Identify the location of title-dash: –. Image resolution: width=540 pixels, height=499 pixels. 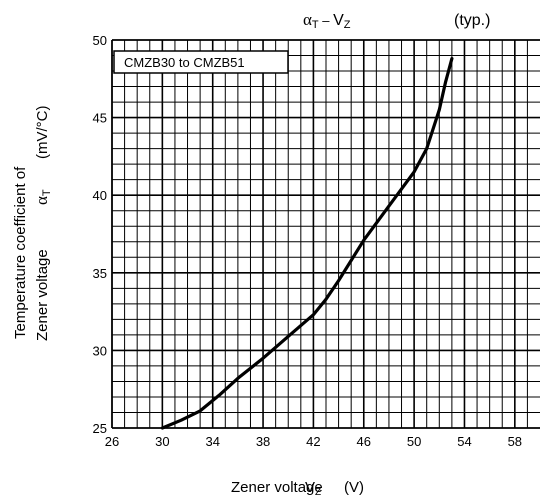
(326, 20).